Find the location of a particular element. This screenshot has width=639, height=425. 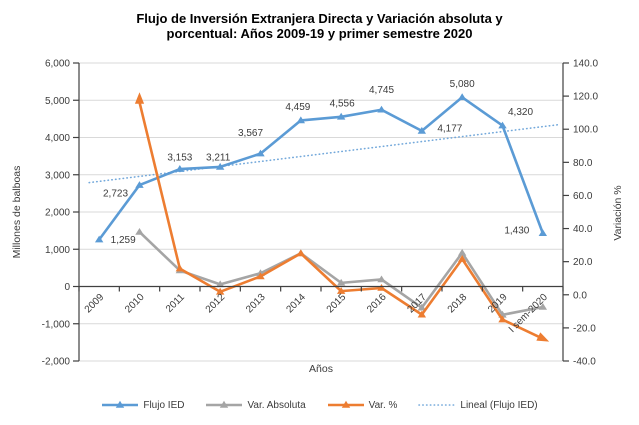

trendline-lineal-flujo-ied is located at coordinates (323, 153).